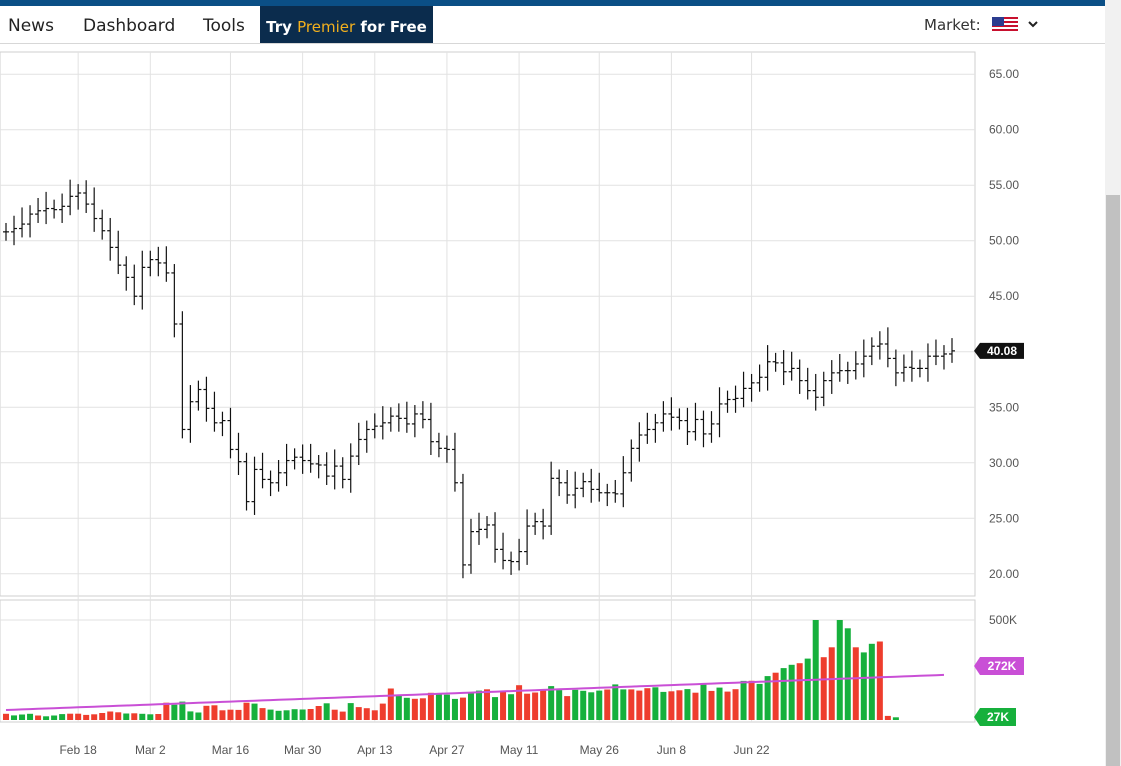 This screenshot has width=1121, height=766. Describe the element at coordinates (1004, 74) in the screenshot. I see `y-tick-label: 65.00` at that location.